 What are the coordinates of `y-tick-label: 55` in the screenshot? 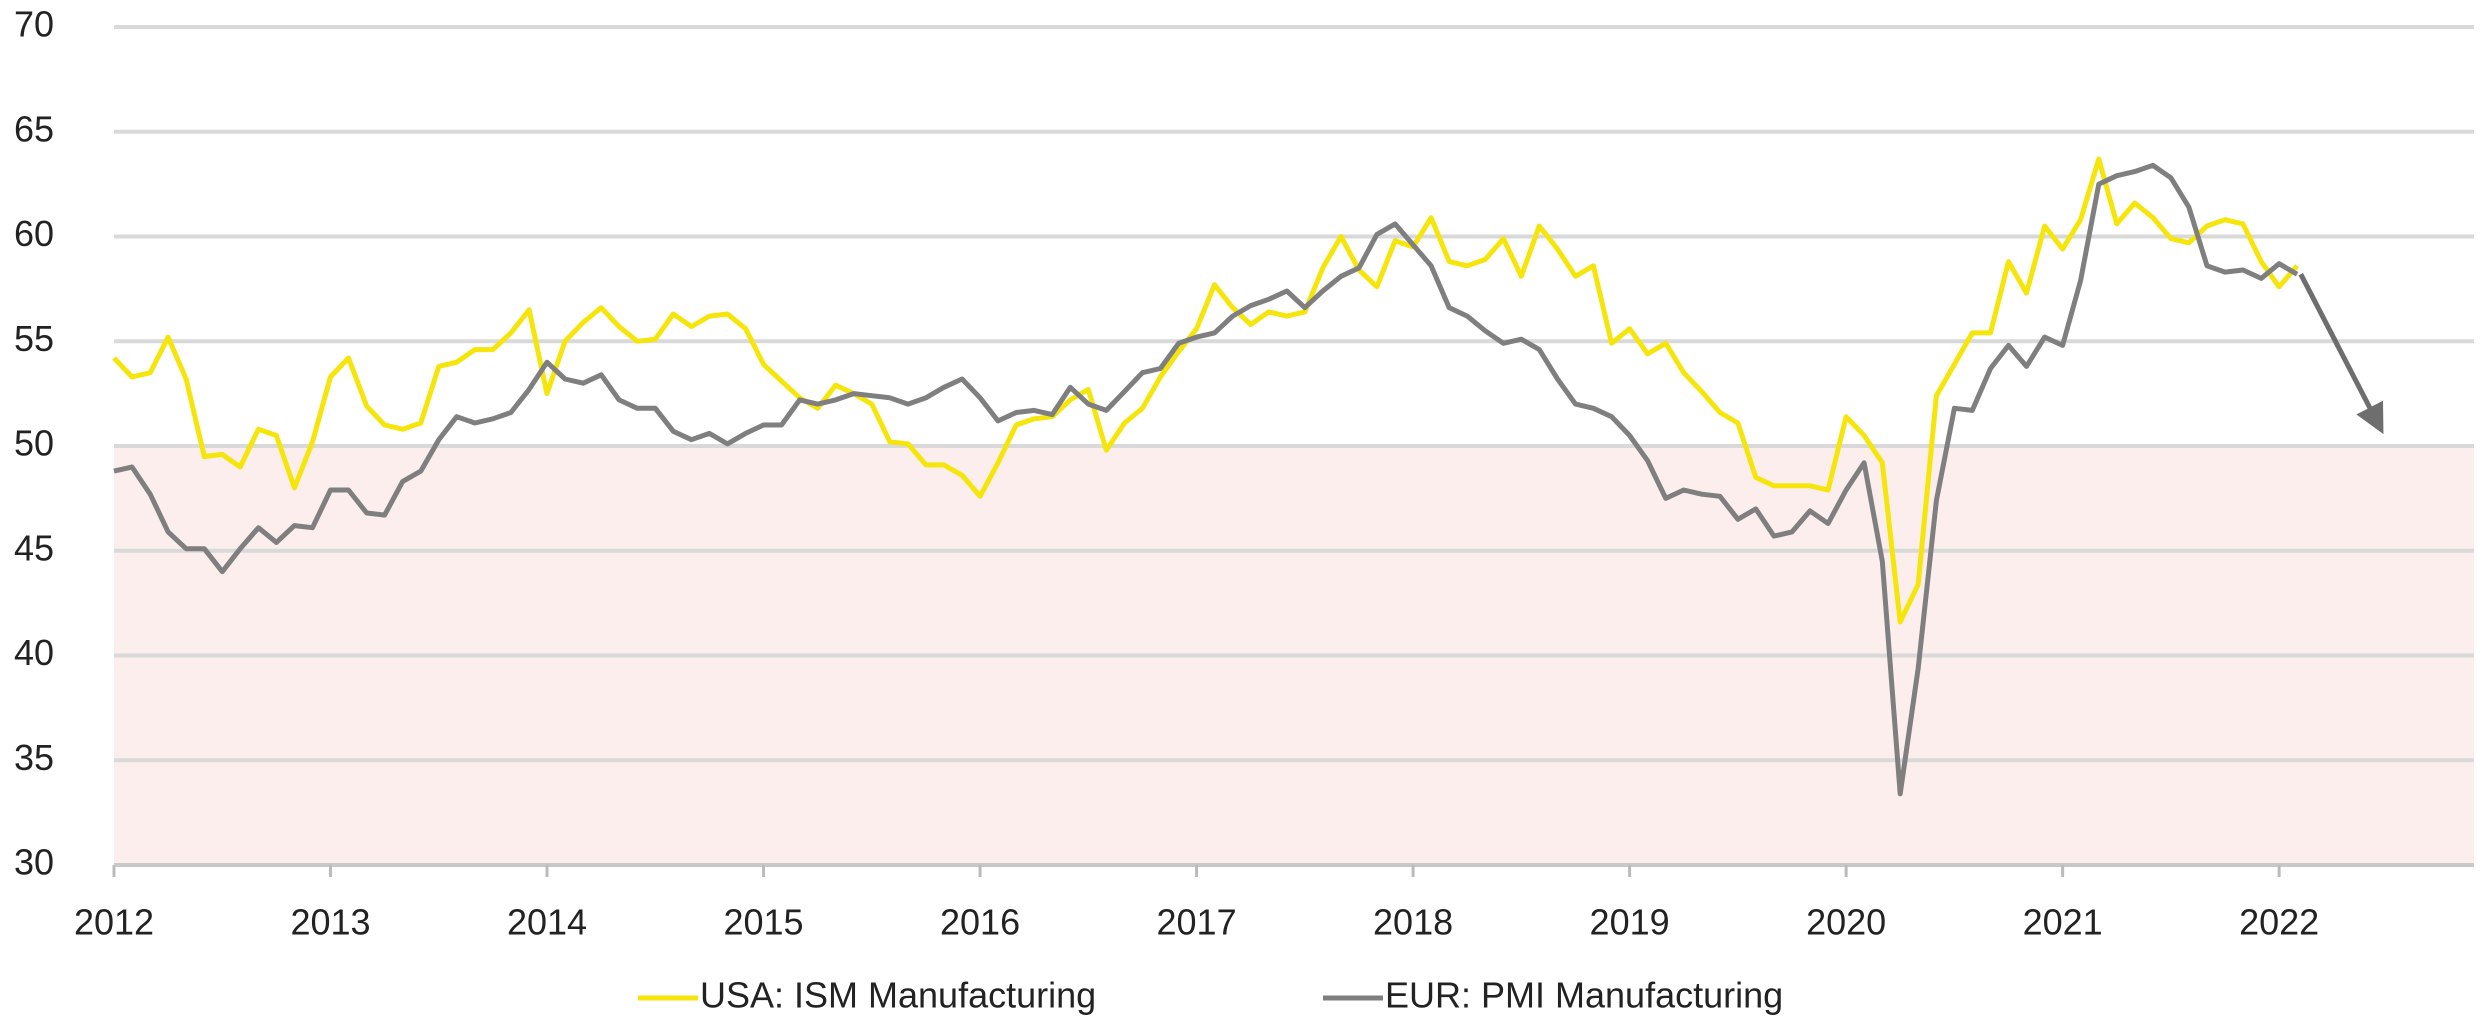 It's located at (34, 338).